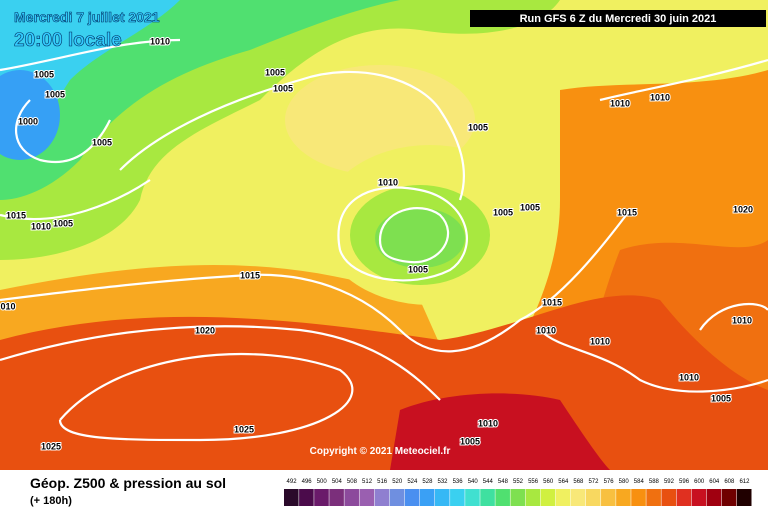 The height and width of the screenshot is (512, 768). What do you see at coordinates (28, 121) in the screenshot?
I see `isobar-label: 1000` at bounding box center [28, 121].